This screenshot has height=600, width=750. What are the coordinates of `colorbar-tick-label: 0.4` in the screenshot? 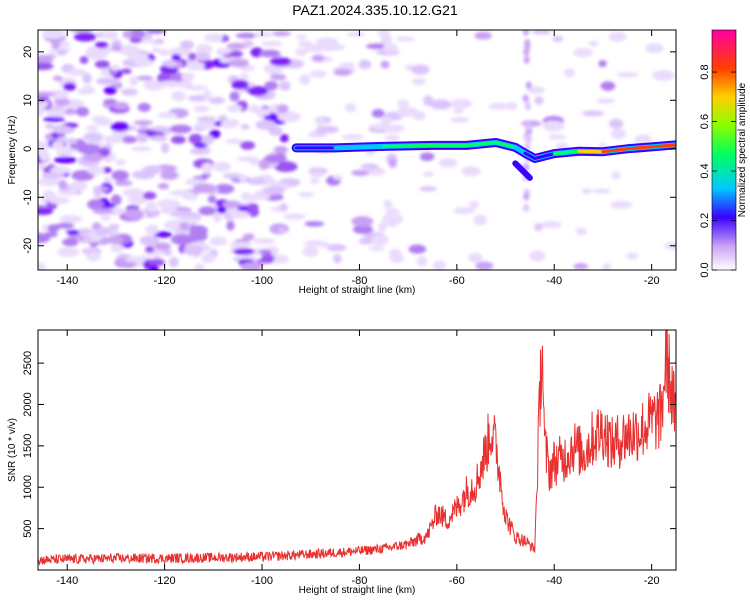 It's located at (705, 170).